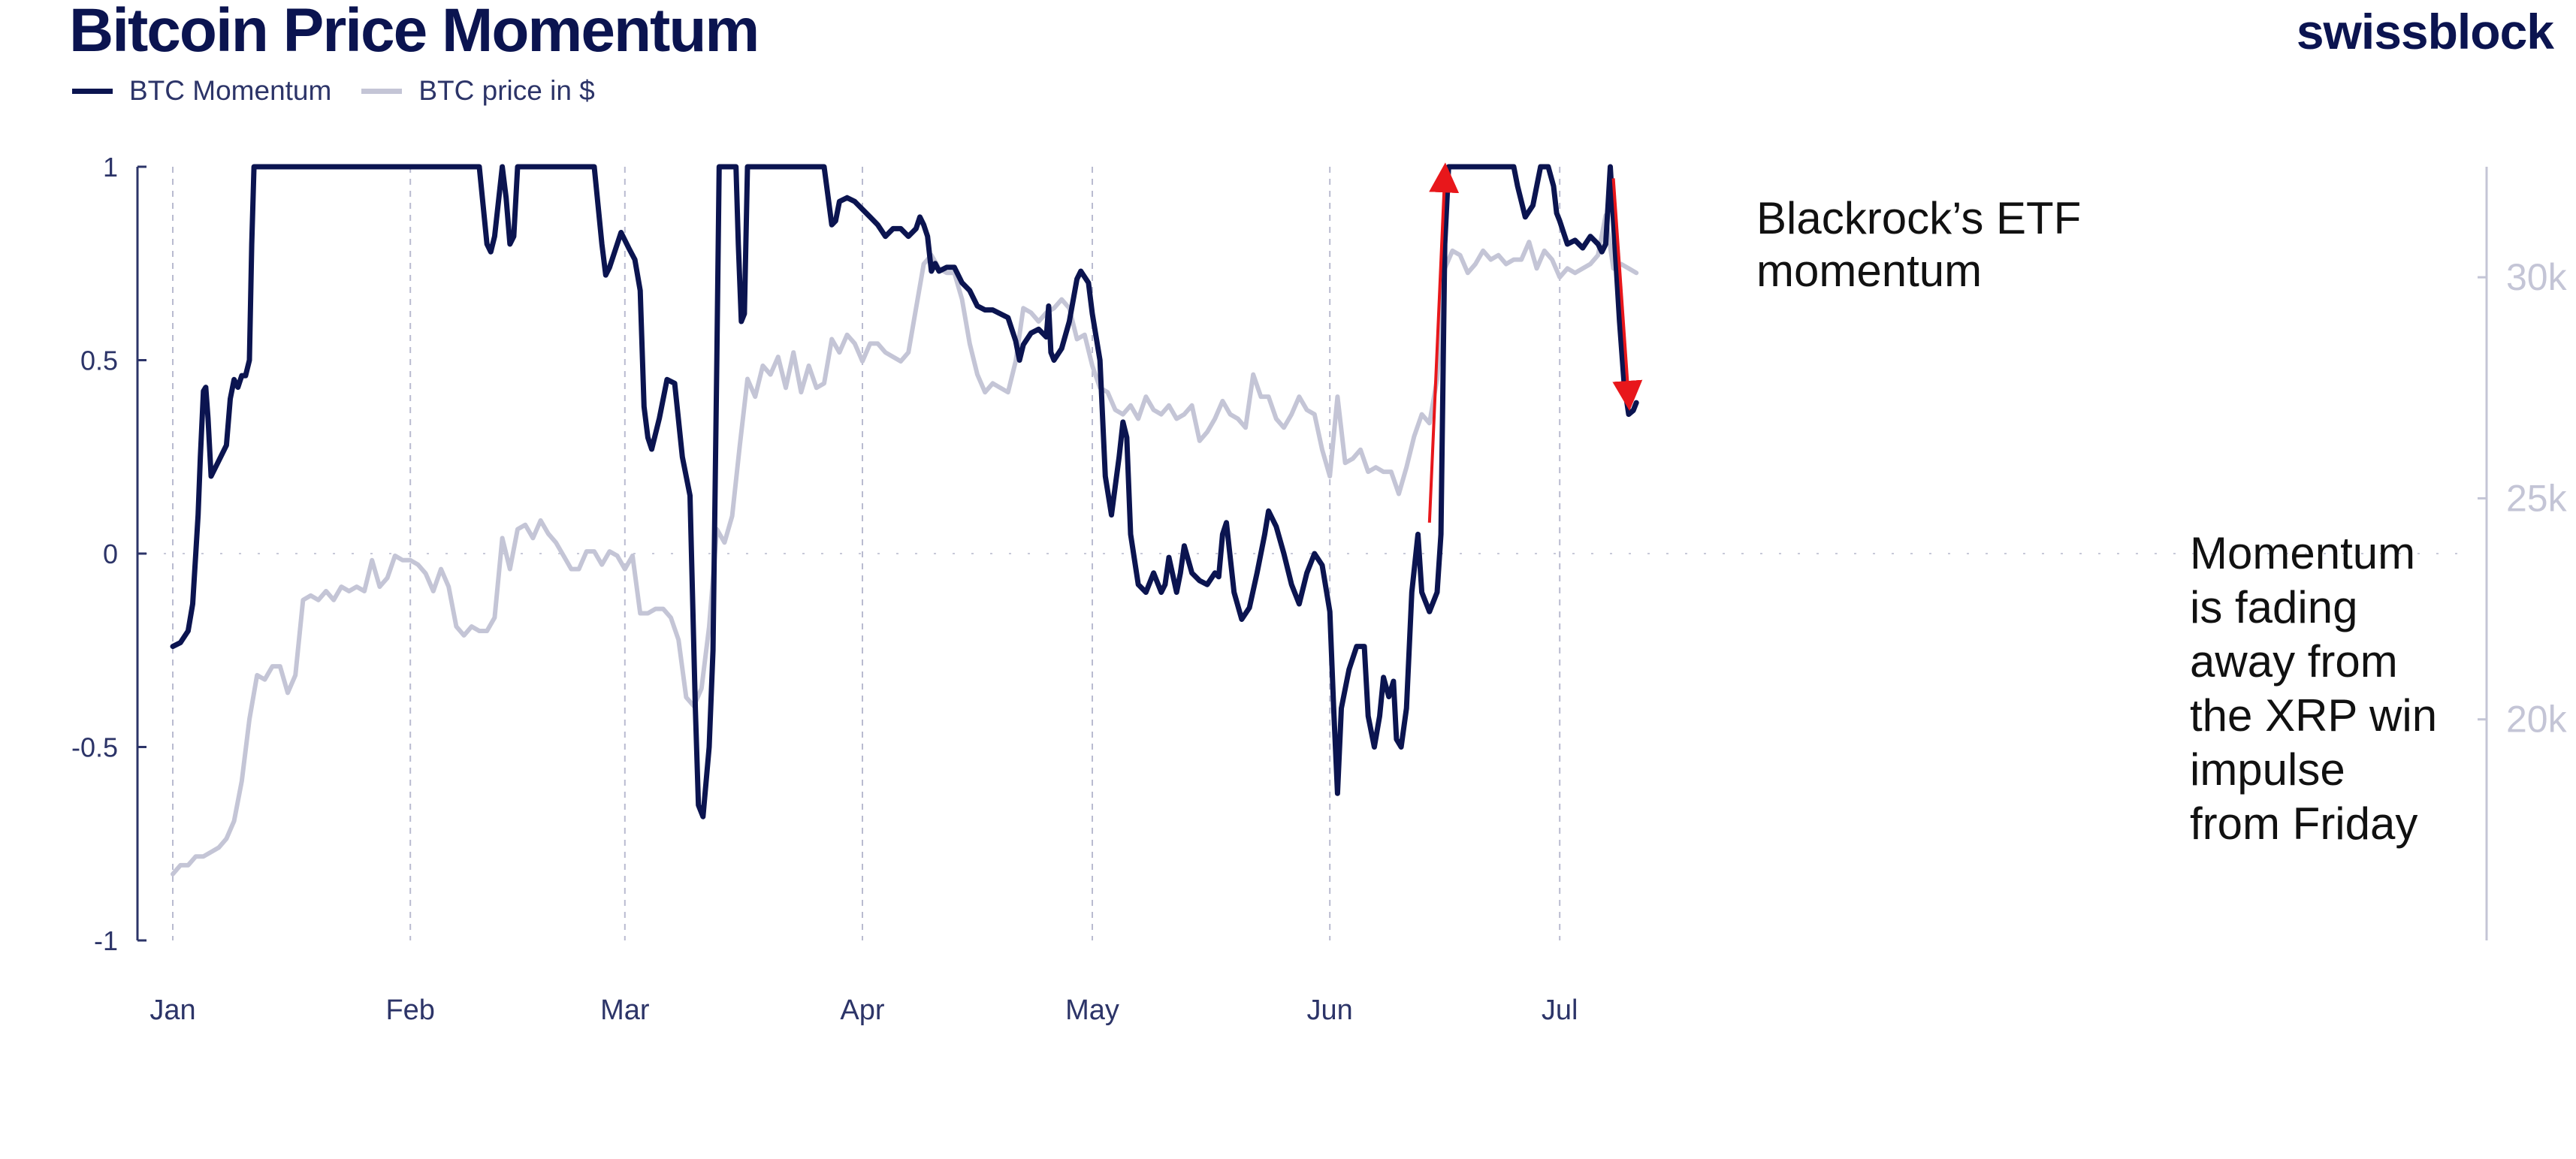 The height and width of the screenshot is (1159, 2576). Describe the element at coordinates (2294, 661) in the screenshot. I see `annotation-text: away from` at that location.